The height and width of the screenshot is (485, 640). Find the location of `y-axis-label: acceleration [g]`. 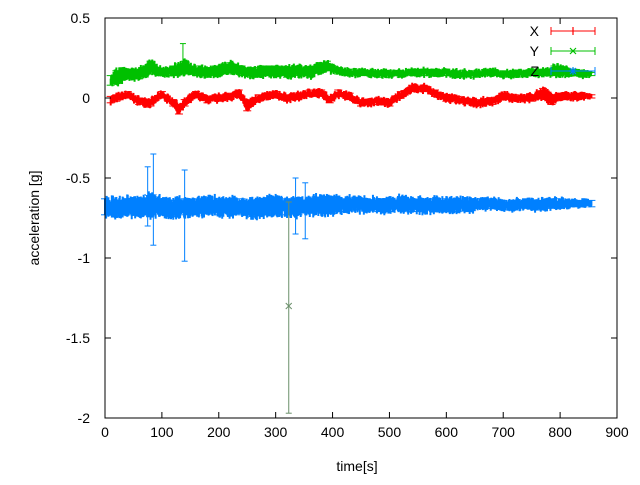

y-axis-label: acceleration [g] is located at coordinates (34, 218).